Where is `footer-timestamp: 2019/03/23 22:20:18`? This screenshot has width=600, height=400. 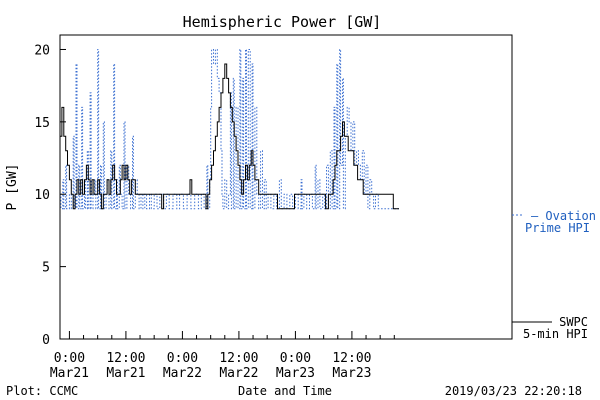
footer-timestamp: 2019/03/23 22:20:18 is located at coordinates (513, 391).